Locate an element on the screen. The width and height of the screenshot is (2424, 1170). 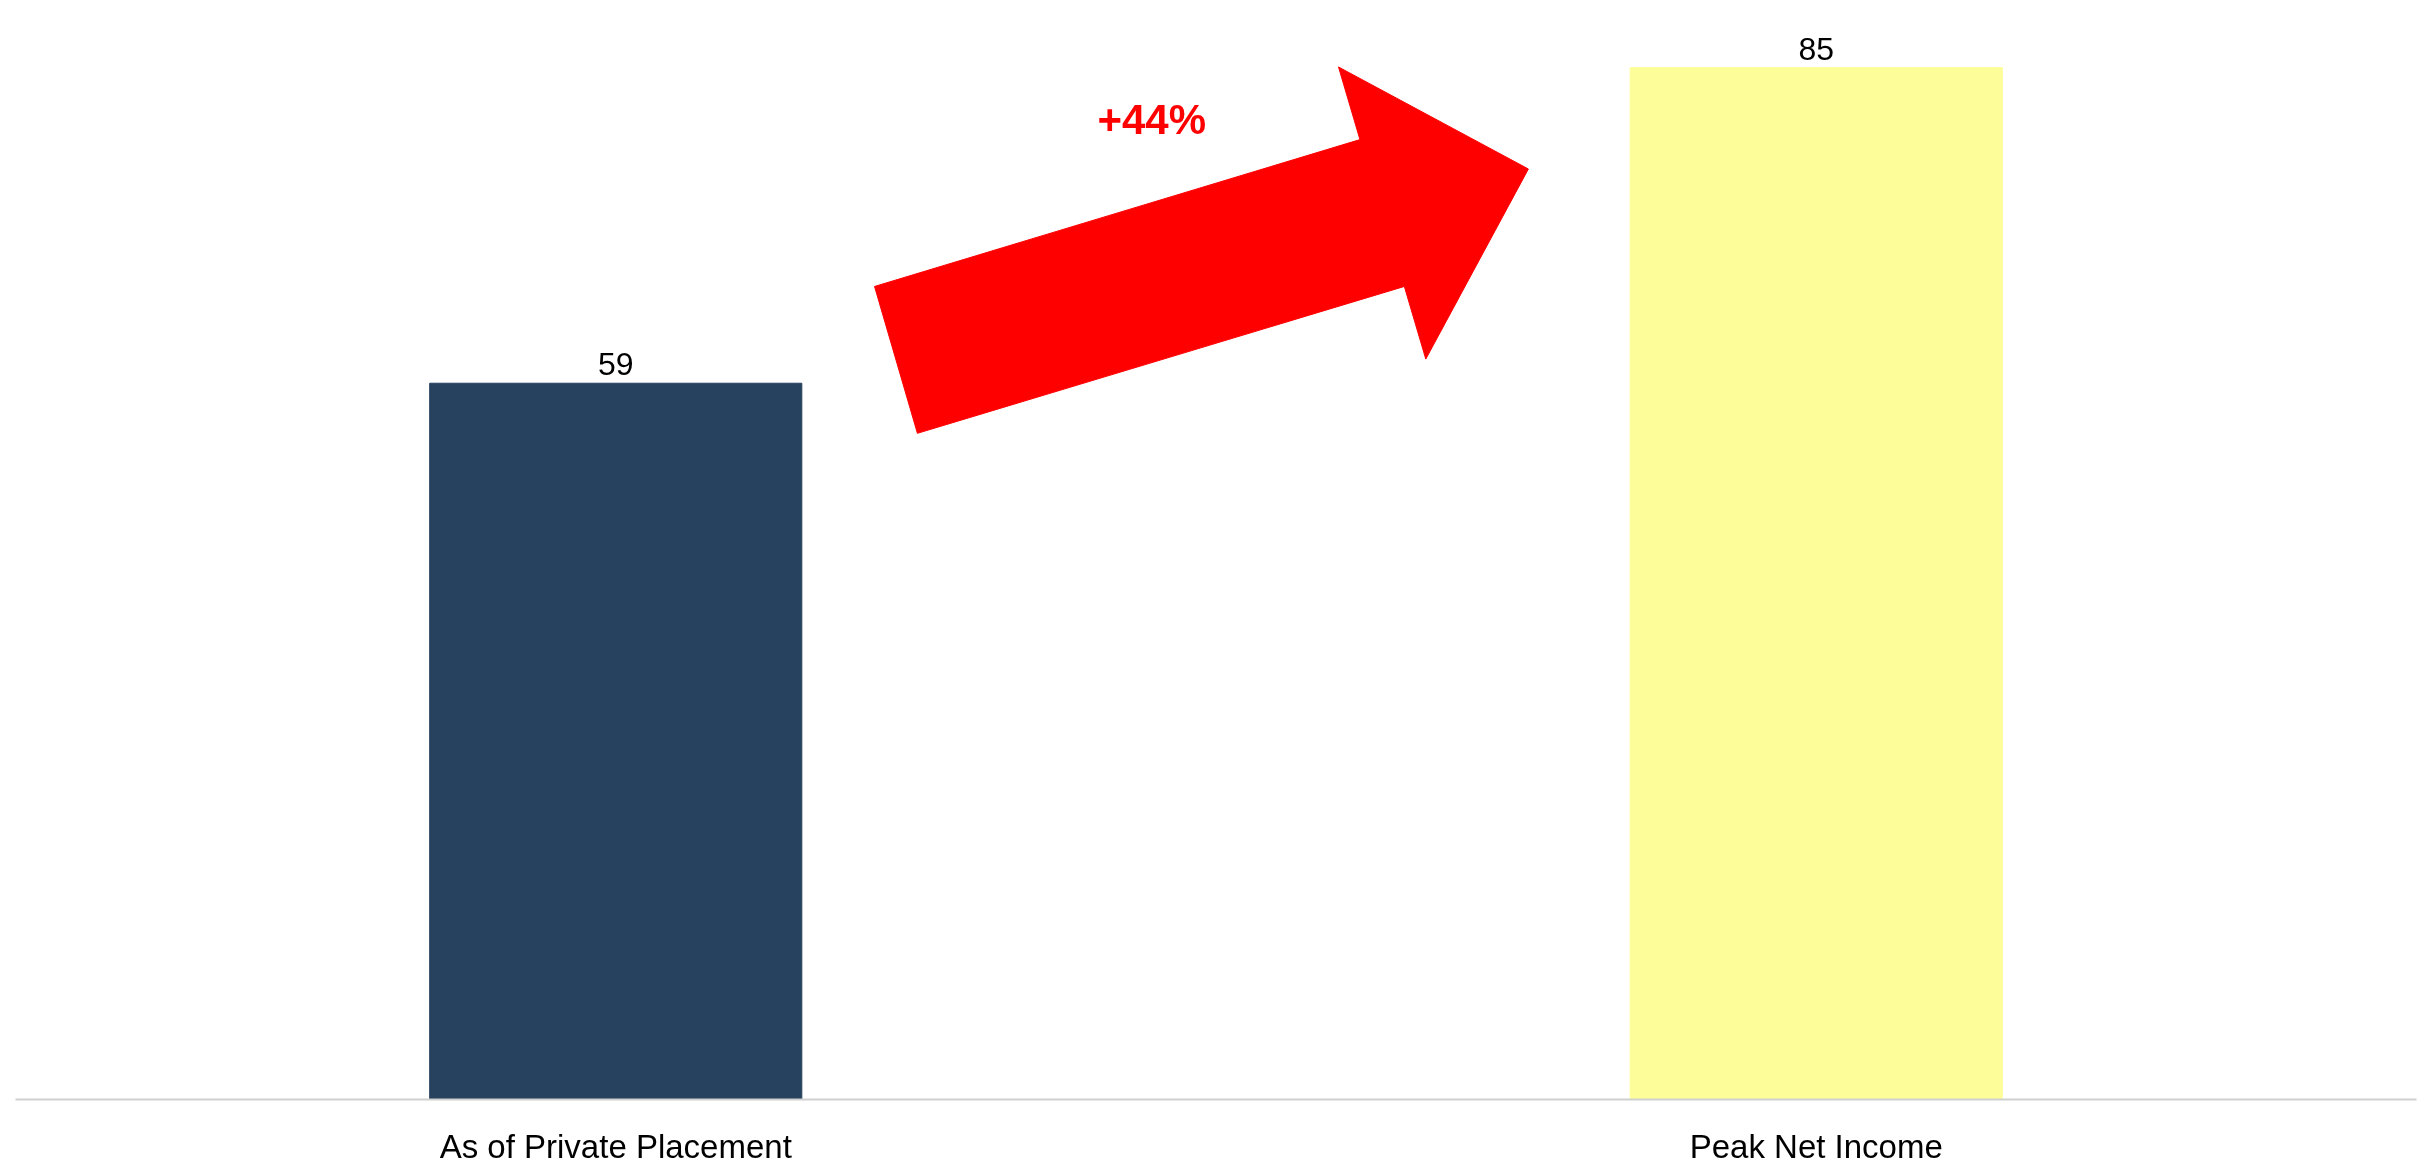
x-tick-label: Peak Net Income is located at coordinates (1816, 1146).